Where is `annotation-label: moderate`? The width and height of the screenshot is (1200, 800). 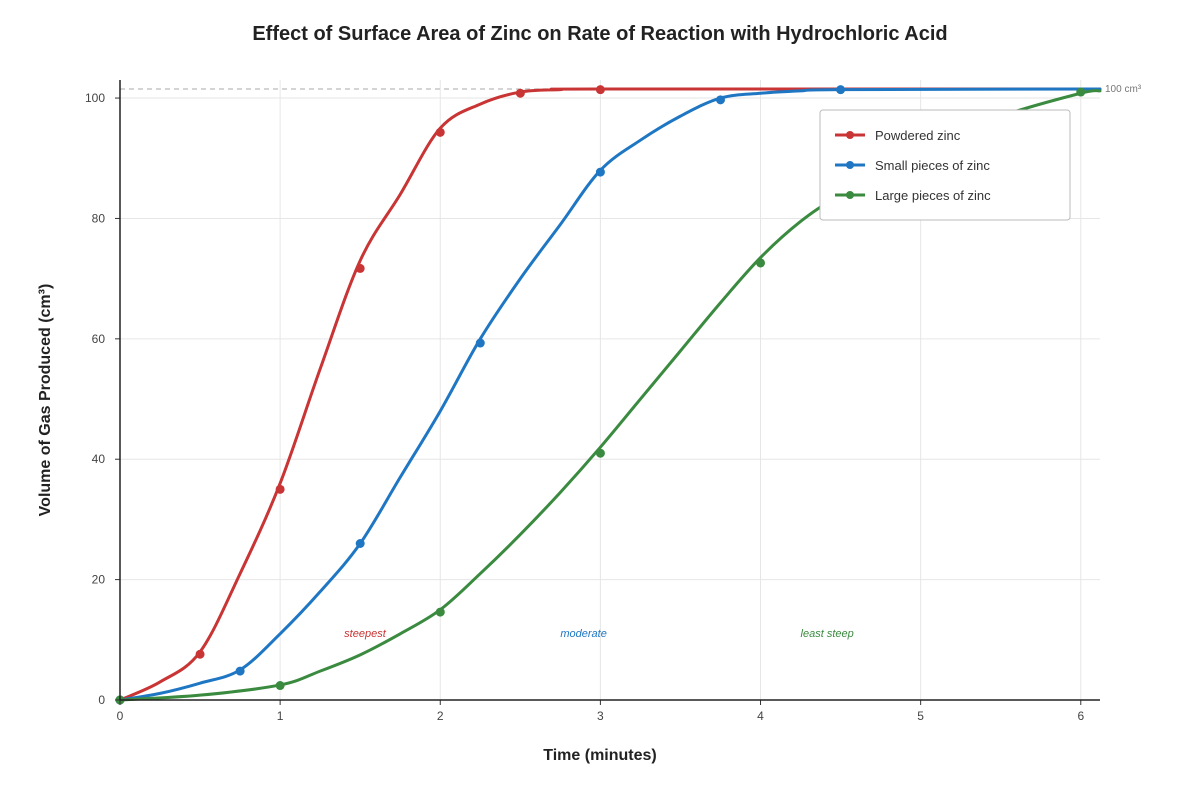
annotation-label: moderate is located at coordinates (583, 634).